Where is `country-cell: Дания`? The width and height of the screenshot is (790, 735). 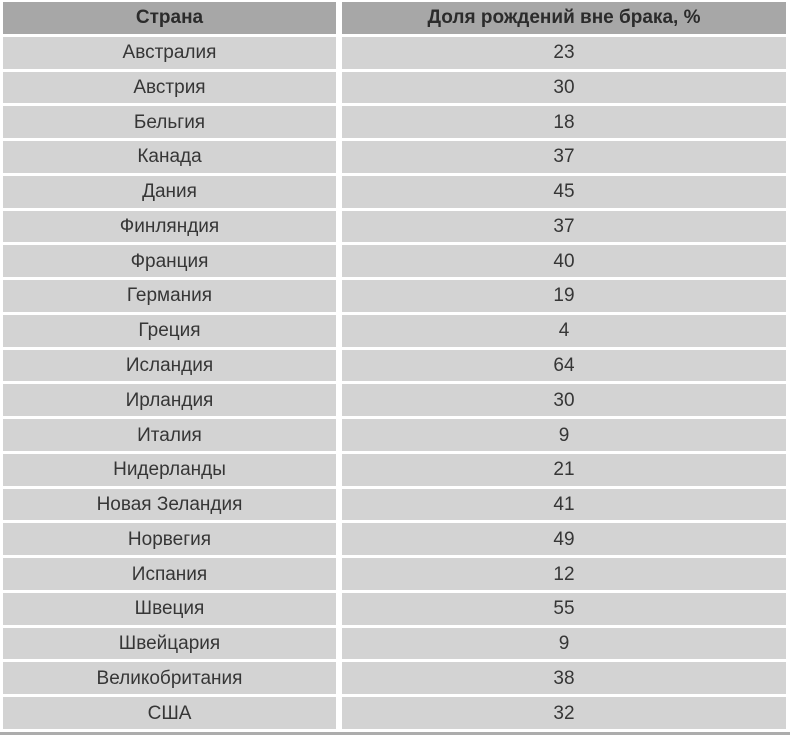
country-cell: Дания is located at coordinates (169, 191).